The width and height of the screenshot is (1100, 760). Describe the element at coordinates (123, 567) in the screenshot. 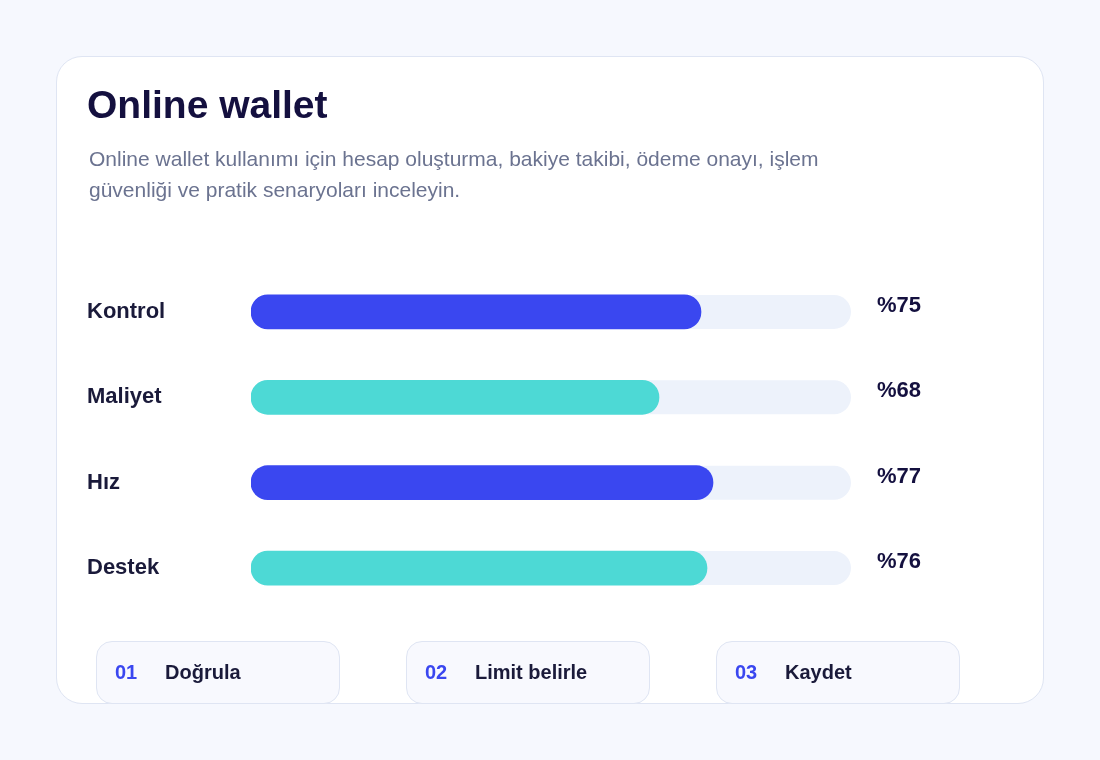

I see `y-tick-label: Destek` at that location.